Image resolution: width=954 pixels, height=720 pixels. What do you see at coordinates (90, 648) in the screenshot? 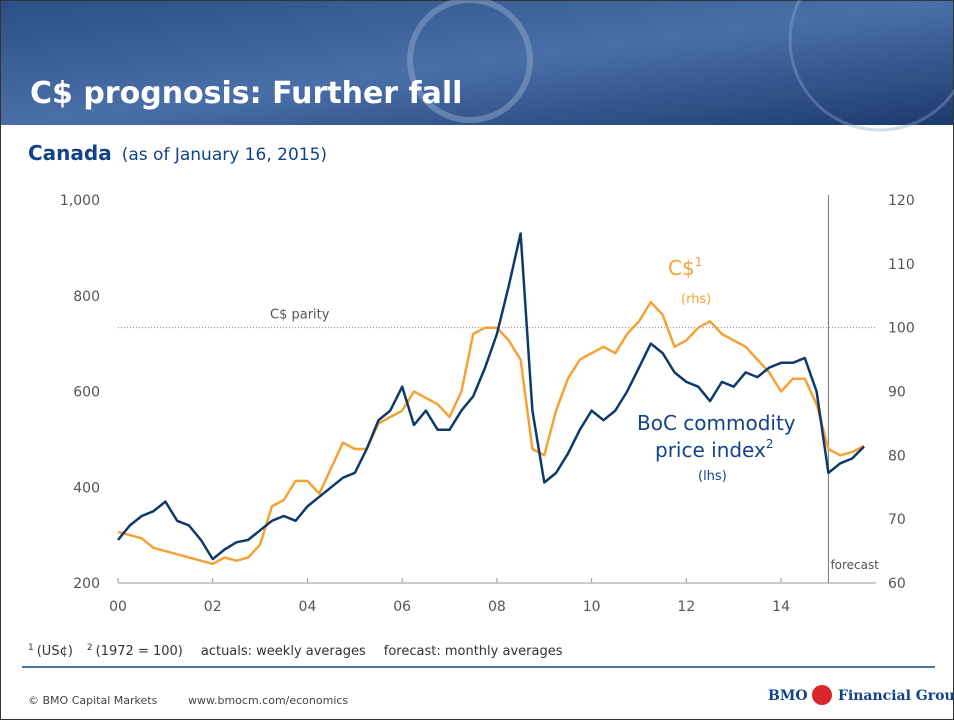
I see `footnote-mark: 2` at bounding box center [90, 648].